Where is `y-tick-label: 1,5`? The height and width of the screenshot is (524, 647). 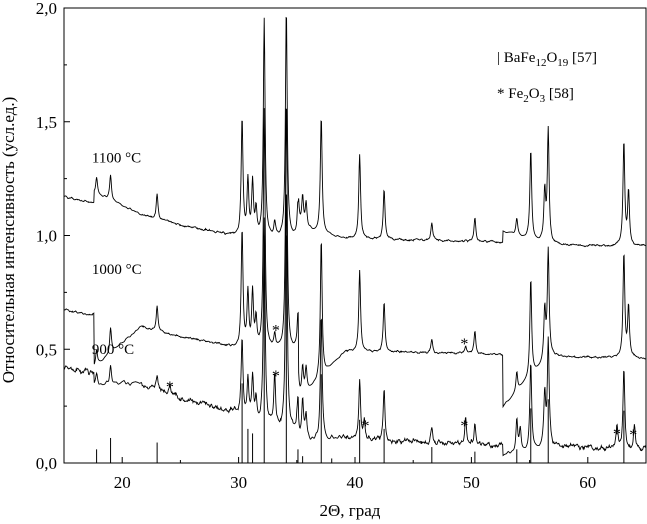
y-tick-label: 1,5 is located at coordinates (46, 122).